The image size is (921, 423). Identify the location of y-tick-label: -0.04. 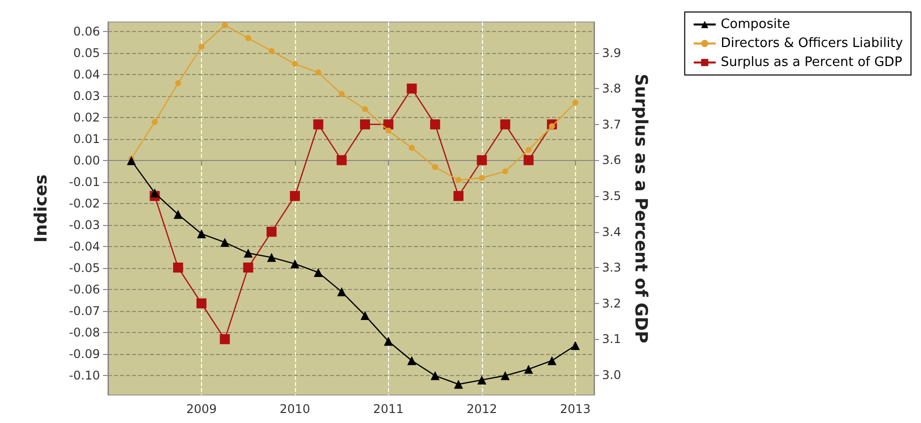
(84, 247).